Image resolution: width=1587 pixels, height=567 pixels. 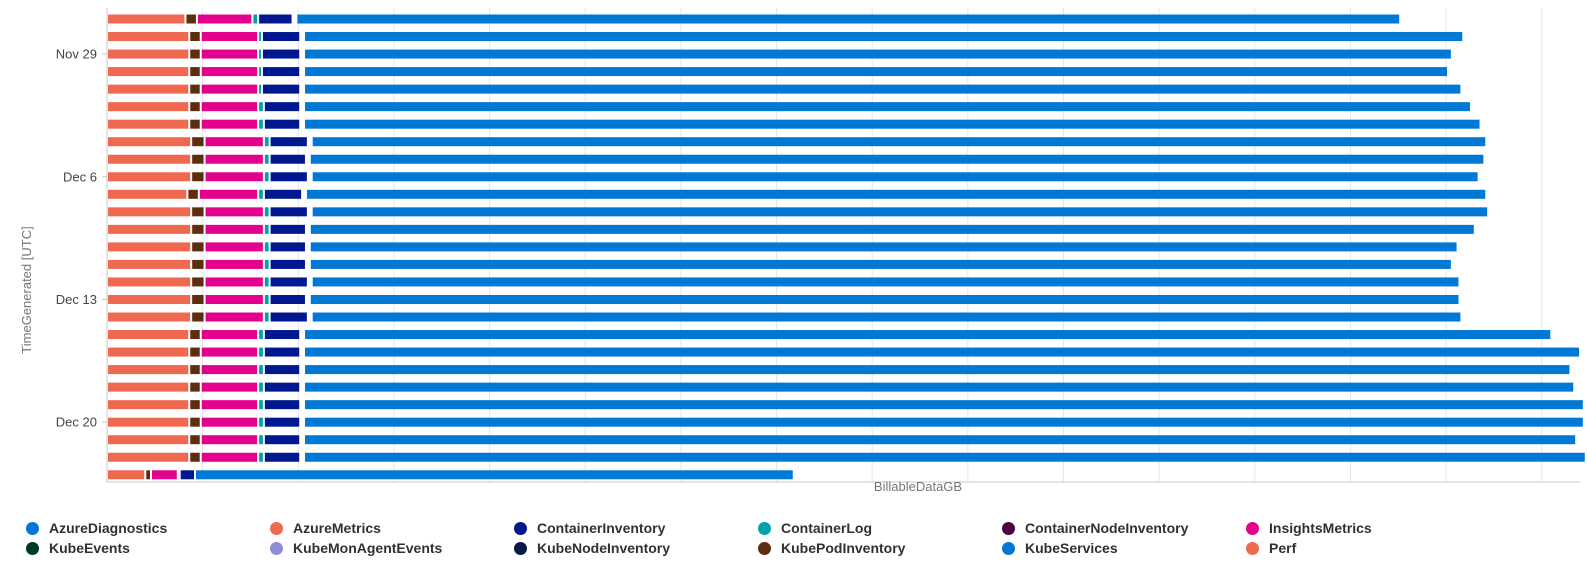 What do you see at coordinates (1309, 528) in the screenshot?
I see `legend-item-insightsmetrics: InsightsMetrics` at bounding box center [1309, 528].